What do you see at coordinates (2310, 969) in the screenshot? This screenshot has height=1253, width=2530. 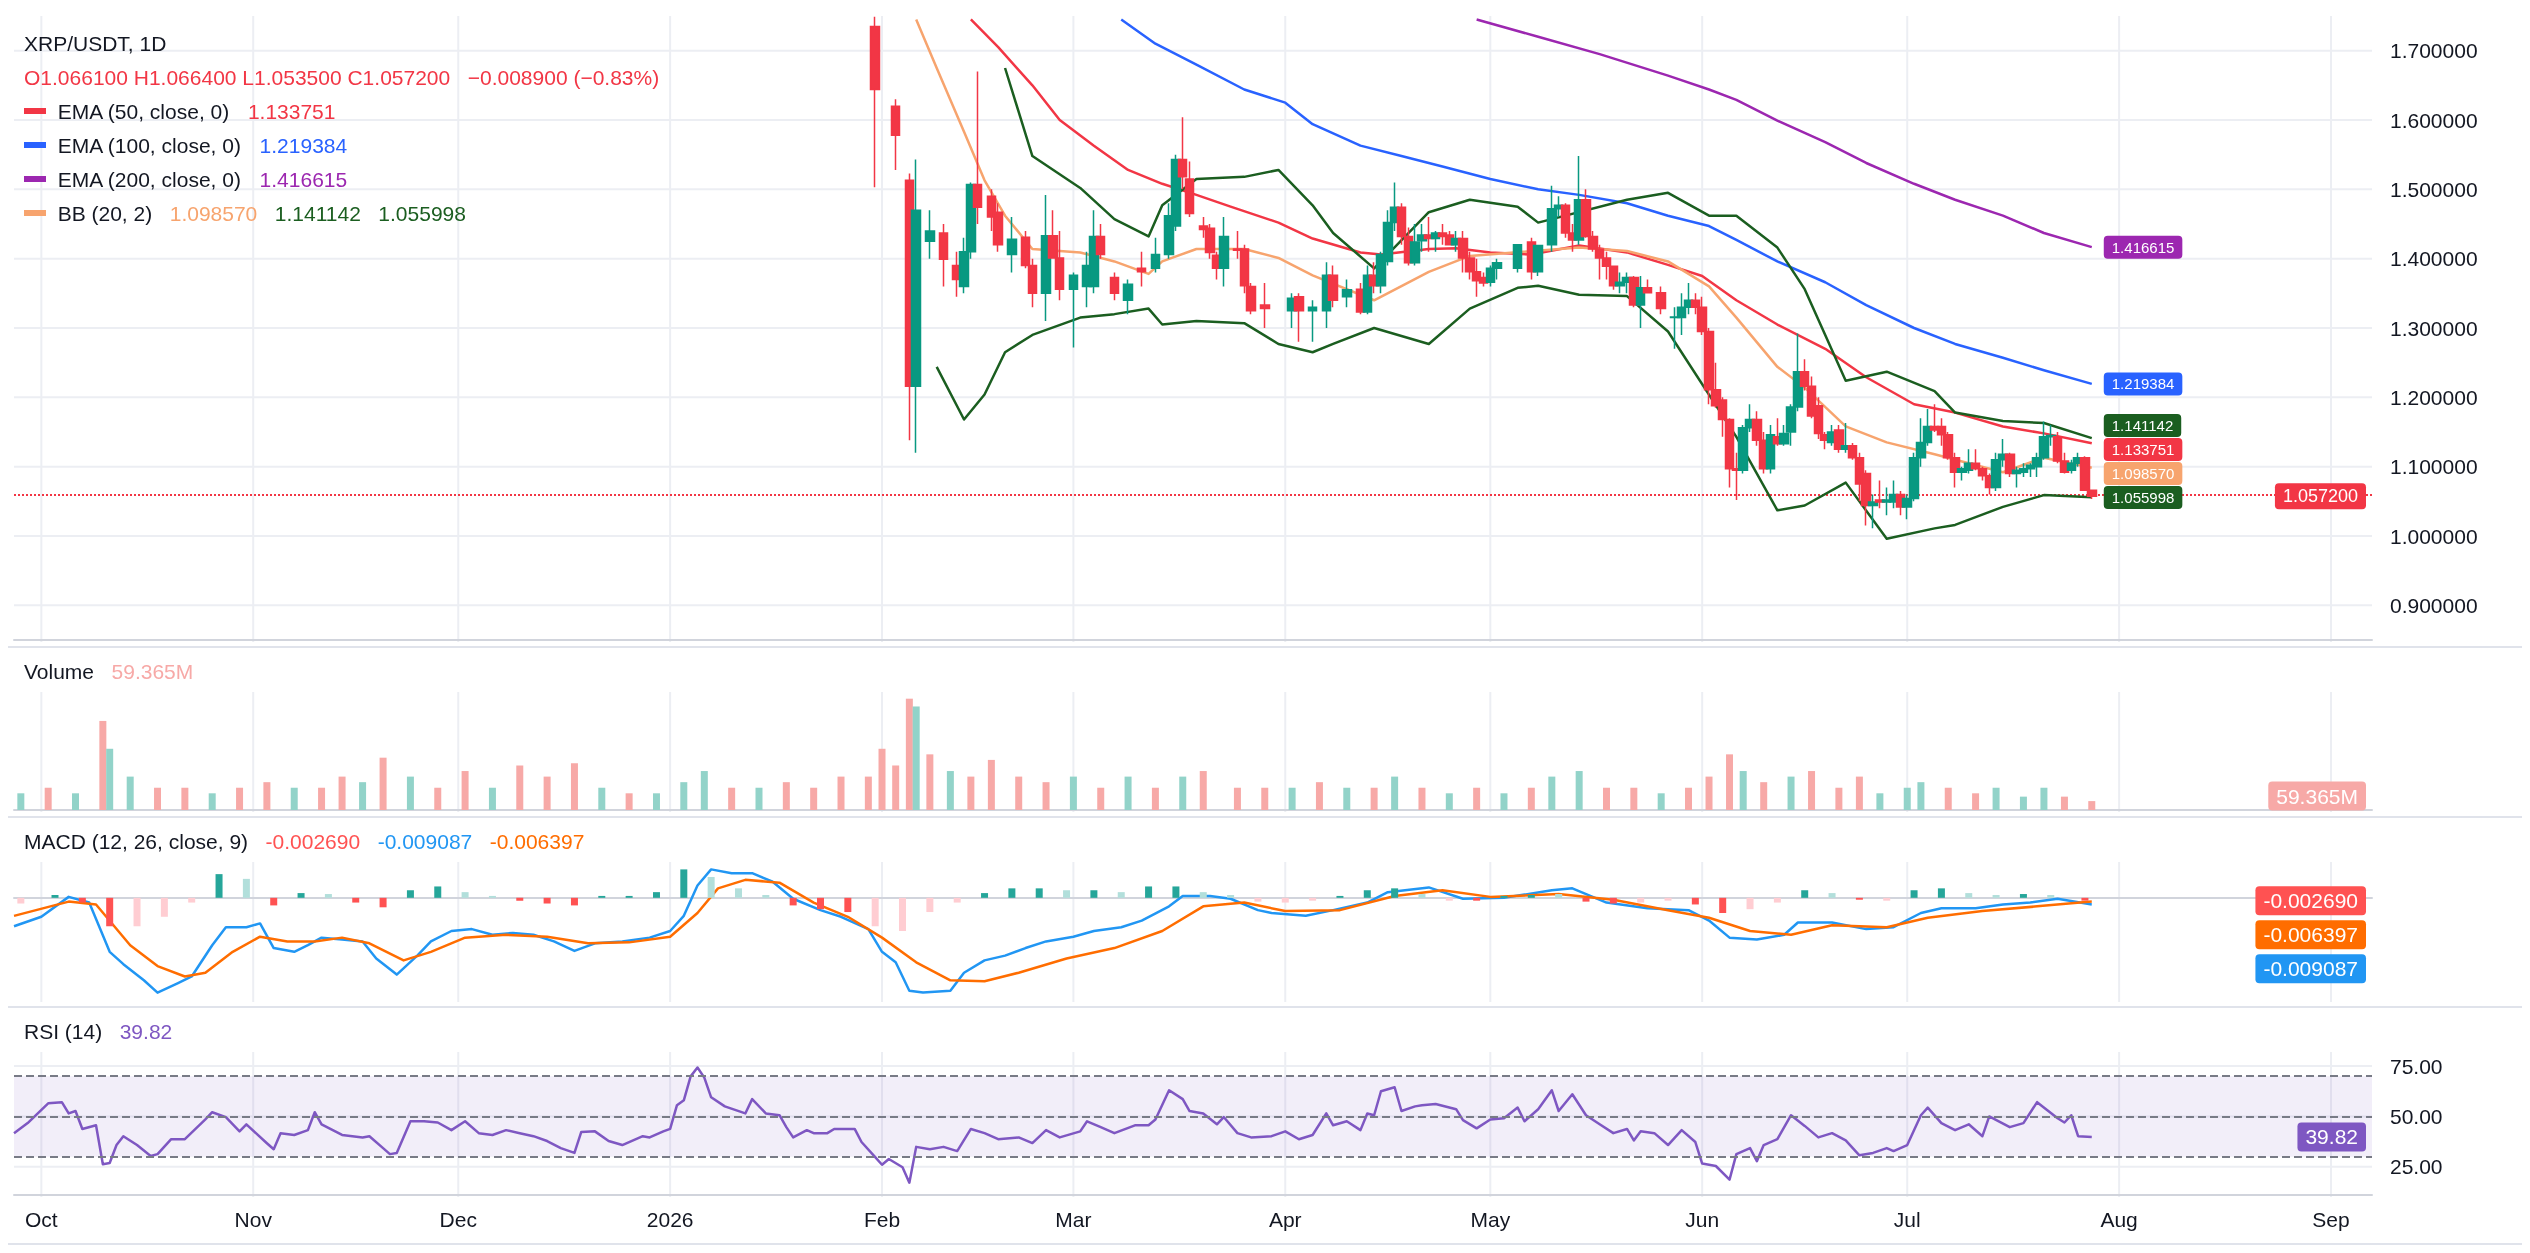 I see `annotation: -0.009087` at bounding box center [2310, 969].